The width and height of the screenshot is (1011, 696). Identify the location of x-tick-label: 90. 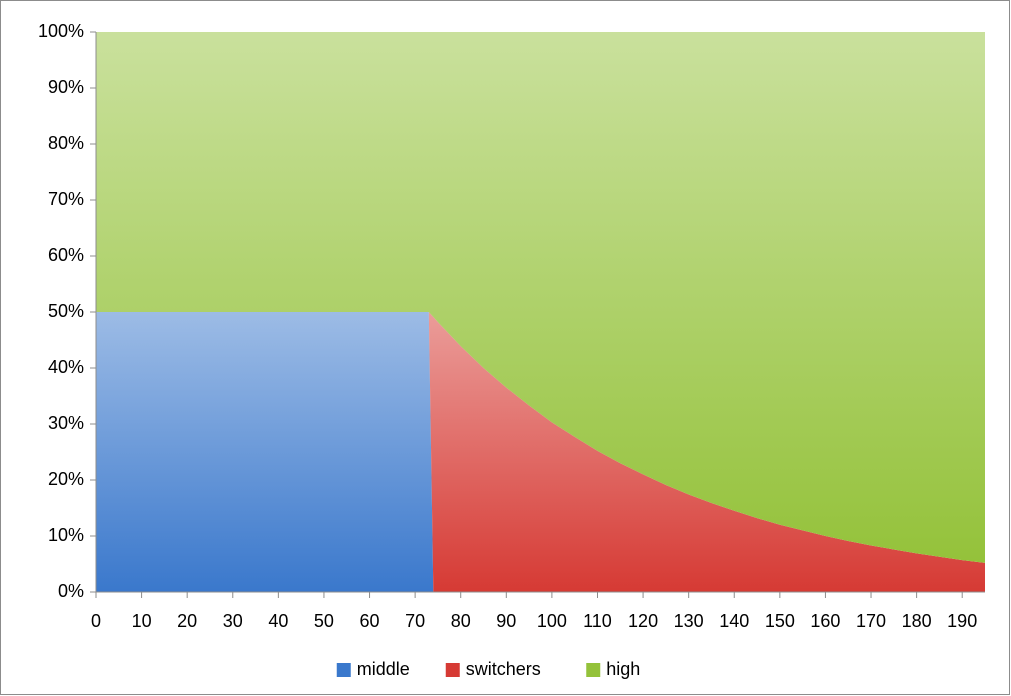
(506, 621).